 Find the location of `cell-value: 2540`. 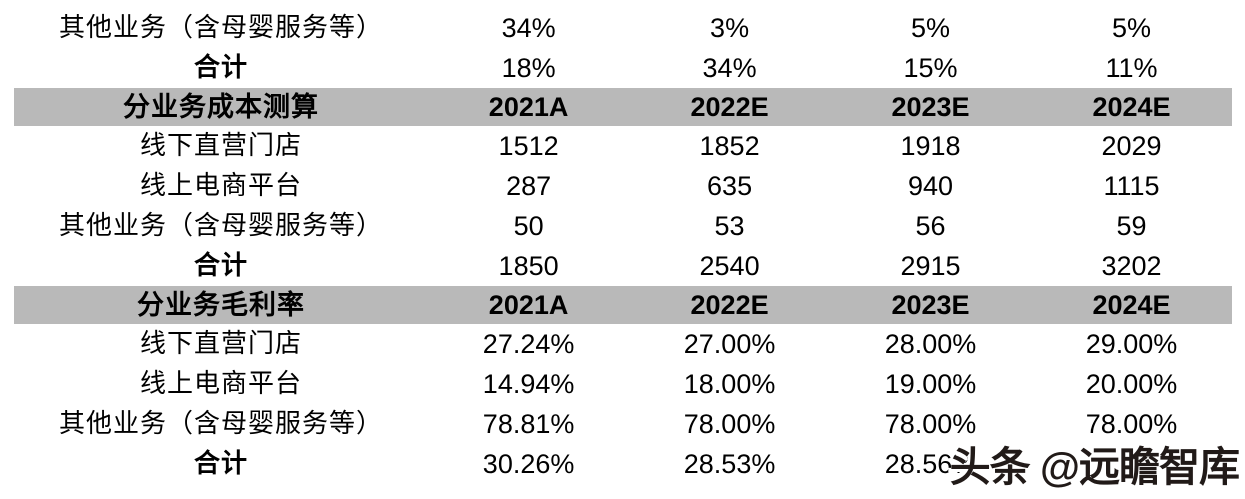

cell-value: 2540 is located at coordinates (729, 265).